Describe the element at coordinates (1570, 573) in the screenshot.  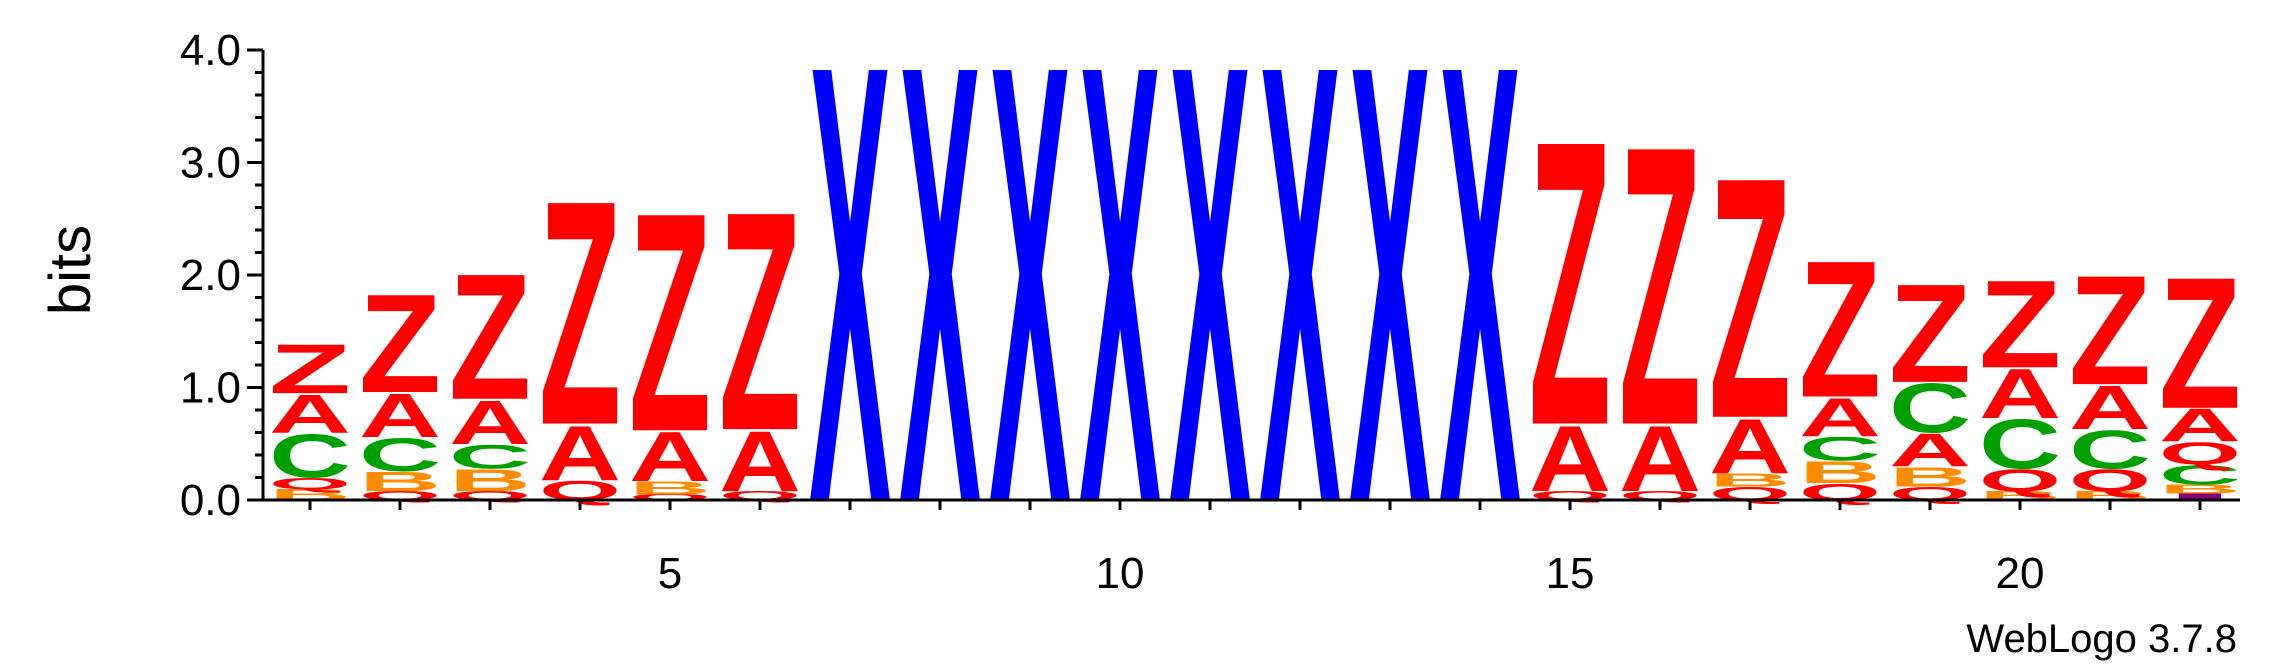
I see `x-tick-label: 15` at that location.